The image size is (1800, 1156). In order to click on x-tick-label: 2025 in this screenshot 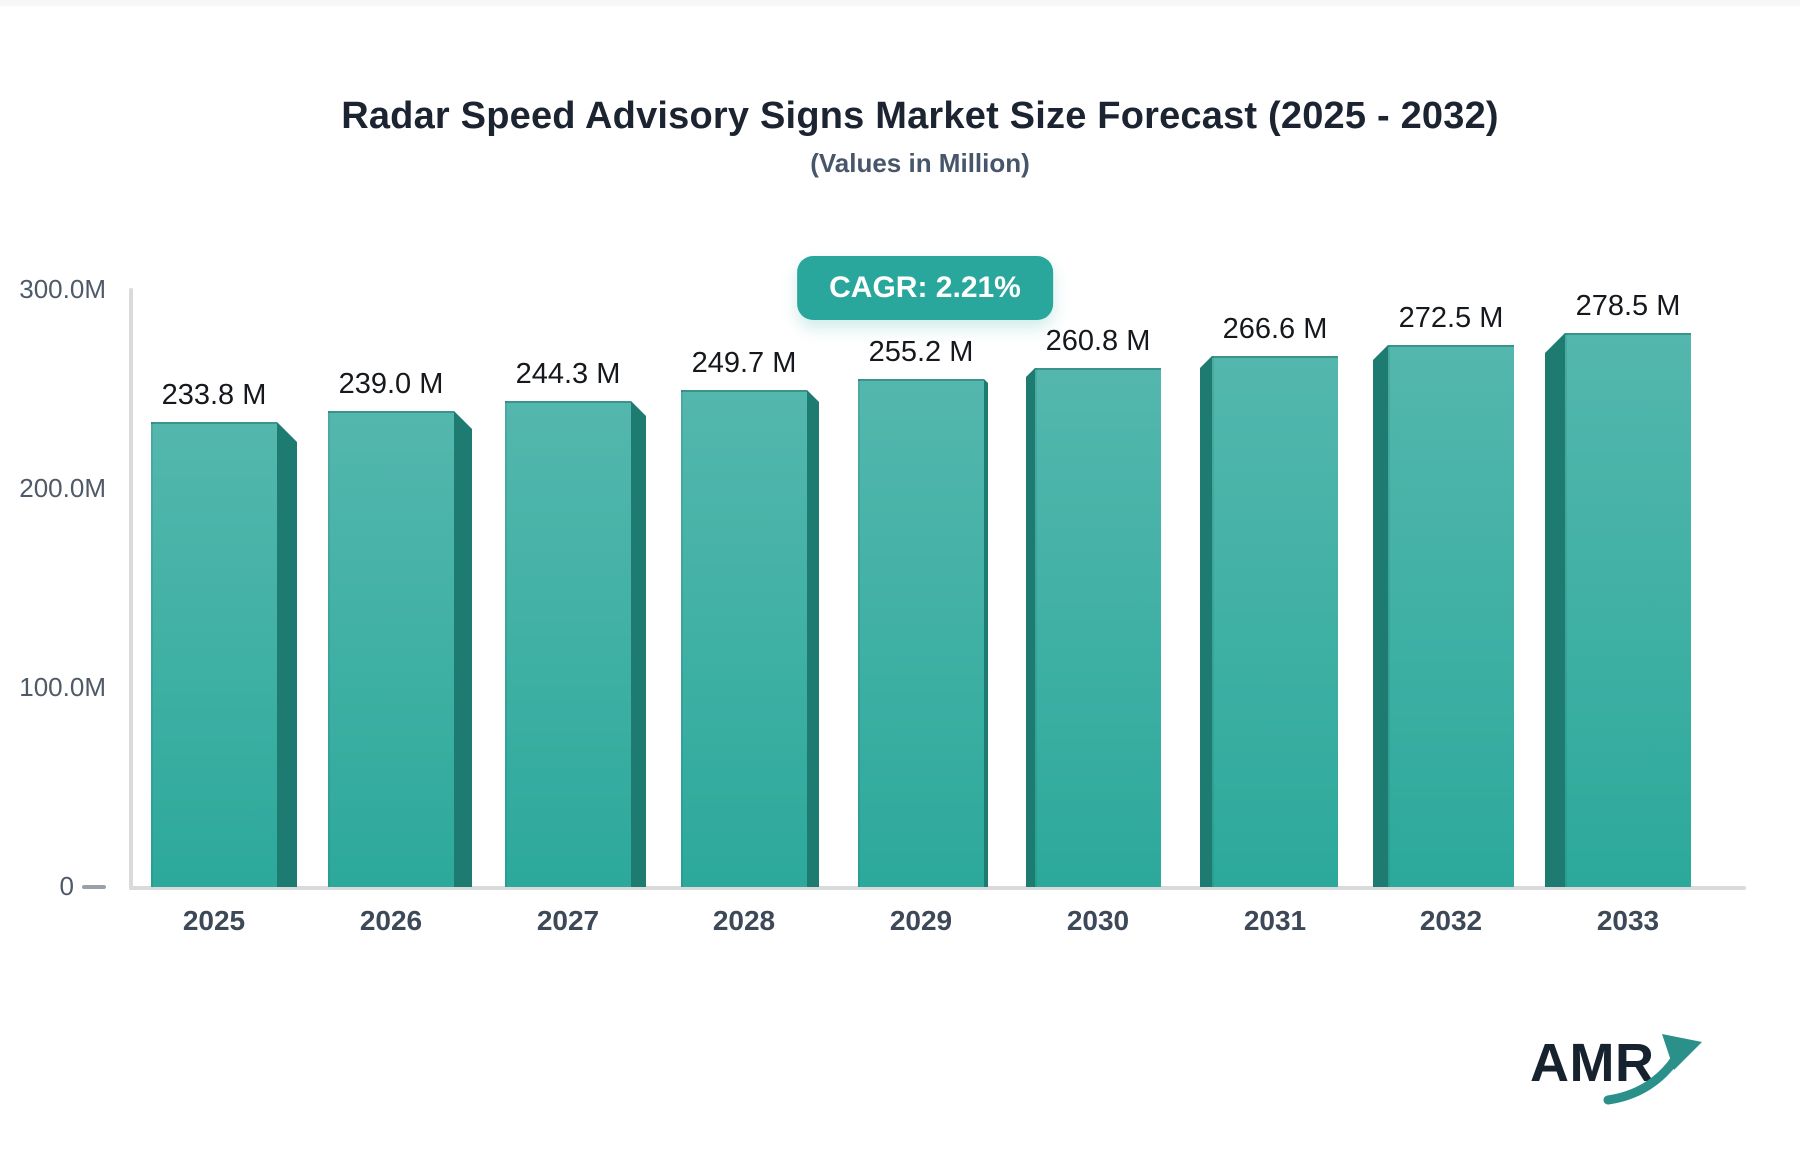, I will do `click(214, 920)`.